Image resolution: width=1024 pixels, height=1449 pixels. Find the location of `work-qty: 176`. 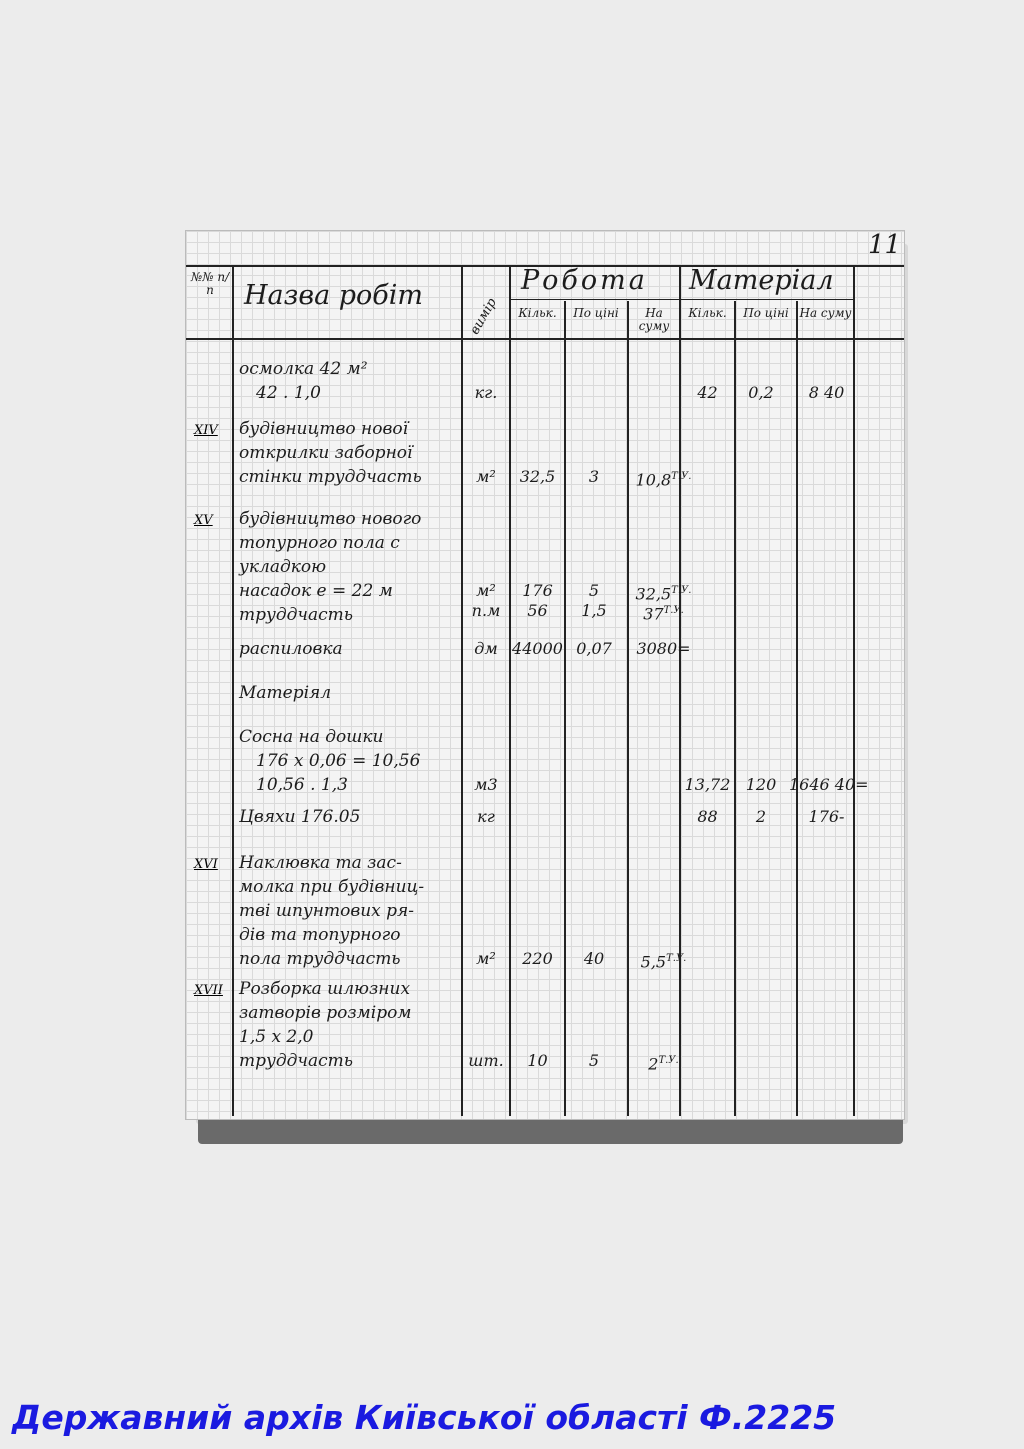

work-qty: 176 is located at coordinates (537, 590).